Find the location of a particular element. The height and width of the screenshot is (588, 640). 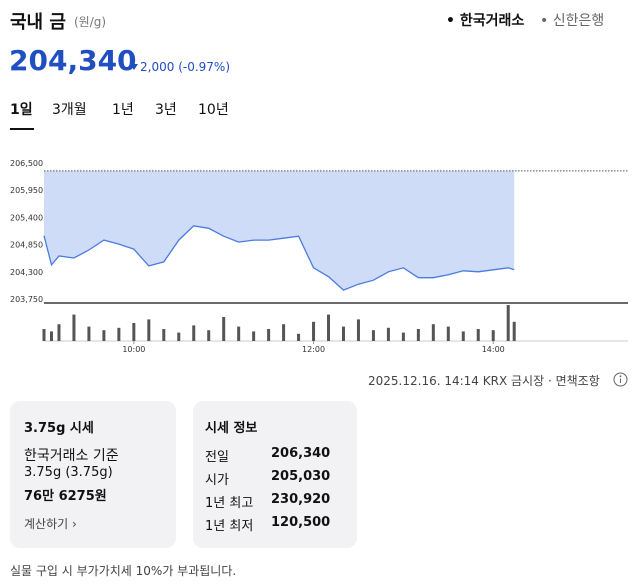

info-icon is located at coordinates (620, 379).